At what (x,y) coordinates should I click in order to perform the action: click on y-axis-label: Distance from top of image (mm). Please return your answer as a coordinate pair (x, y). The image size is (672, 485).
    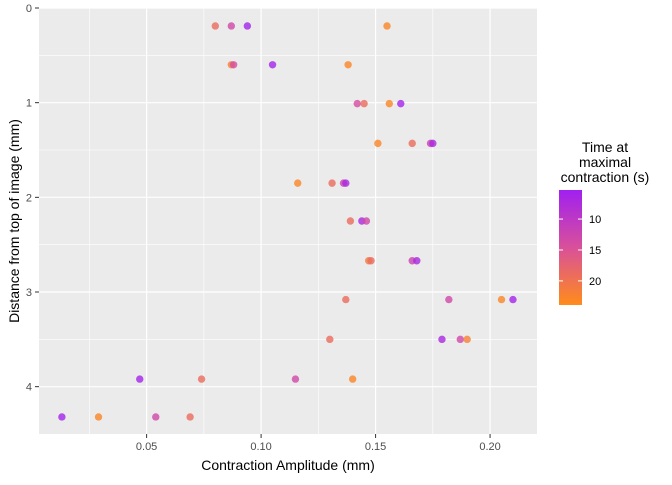
    Looking at the image, I should click on (14, 221).